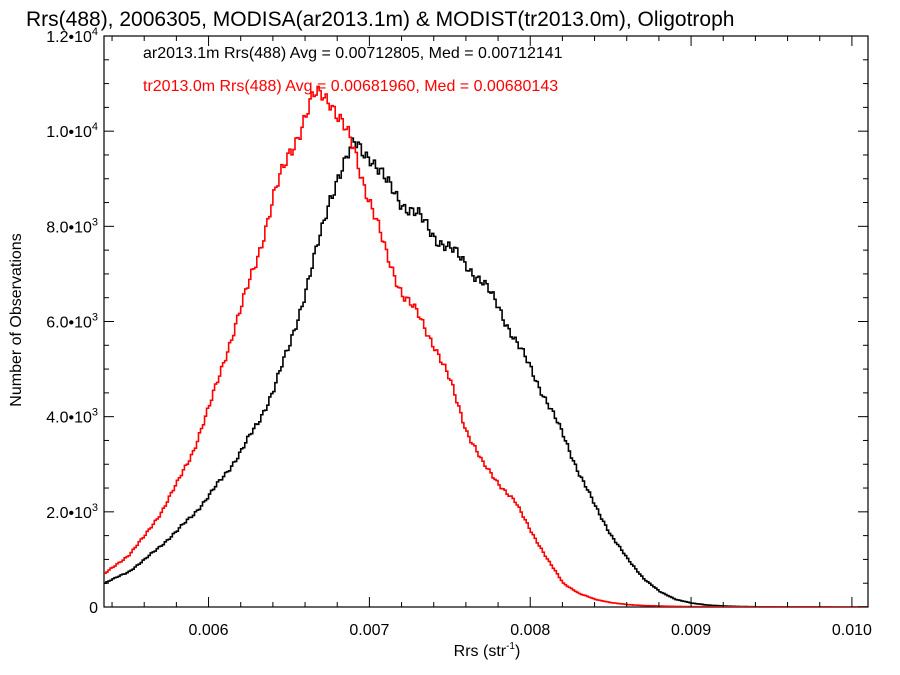  What do you see at coordinates (72, 322) in the screenshot?
I see `y-tick-label: 6.0•103` at bounding box center [72, 322].